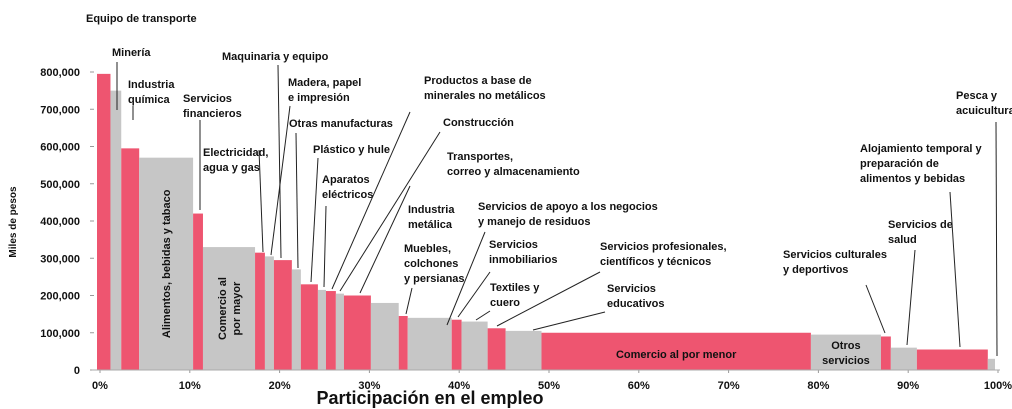 The width and height of the screenshot is (1012, 409). What do you see at coordinates (60, 222) in the screenshot?
I see `y-tick-label: 400,000` at bounding box center [60, 222].